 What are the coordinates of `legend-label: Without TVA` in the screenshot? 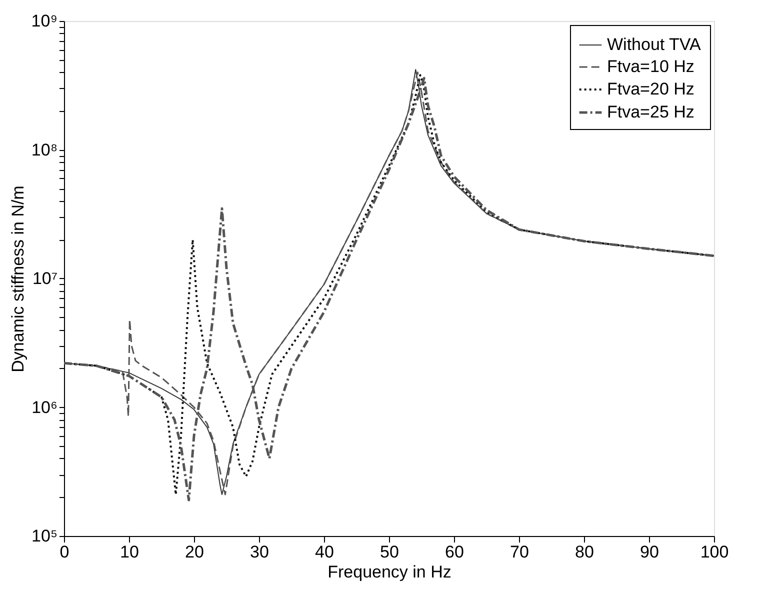 It's located at (654, 44).